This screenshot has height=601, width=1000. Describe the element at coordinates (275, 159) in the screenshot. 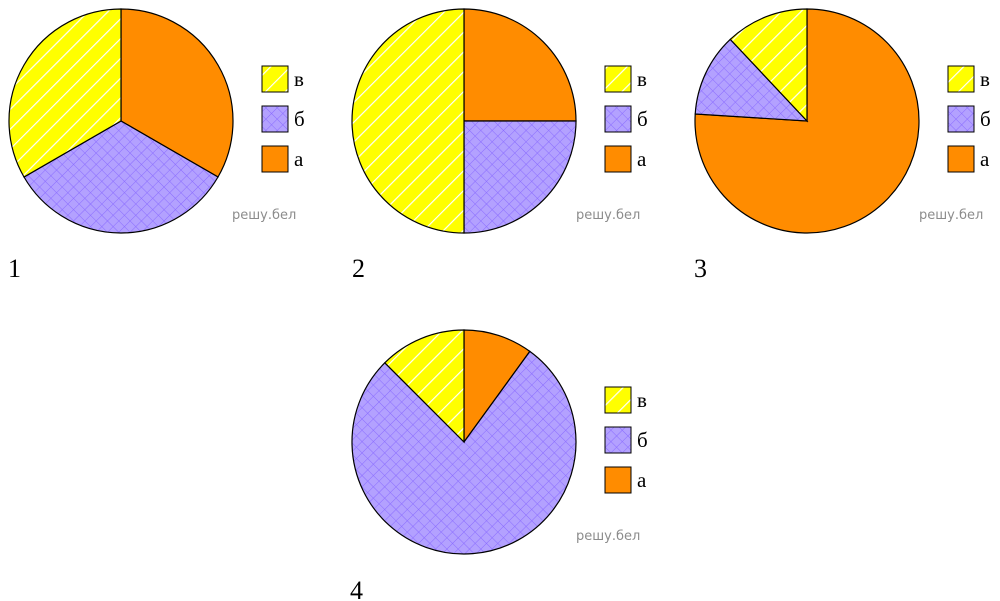

I see `pie-1-legend-swatch-a` at that location.